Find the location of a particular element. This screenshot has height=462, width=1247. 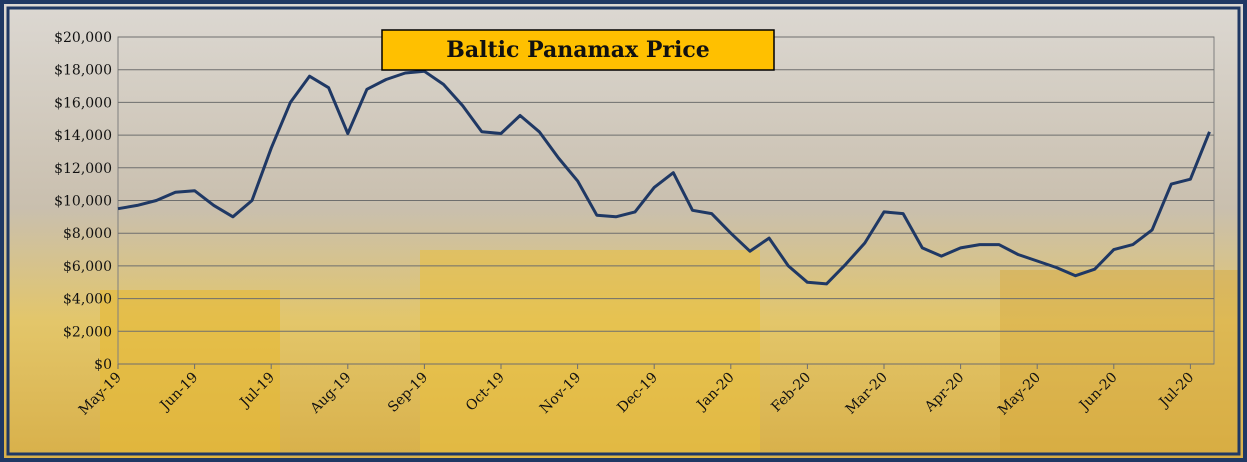

y-tick-label: $6,000 is located at coordinates (87, 267).